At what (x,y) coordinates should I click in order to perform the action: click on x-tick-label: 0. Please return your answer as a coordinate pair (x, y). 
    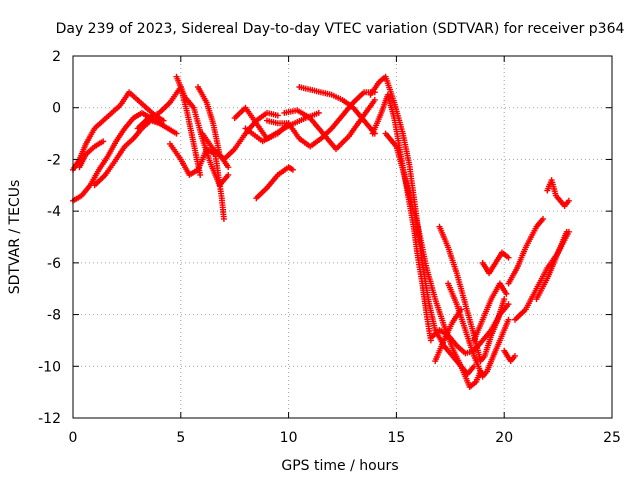
    Looking at the image, I should click on (73, 438).